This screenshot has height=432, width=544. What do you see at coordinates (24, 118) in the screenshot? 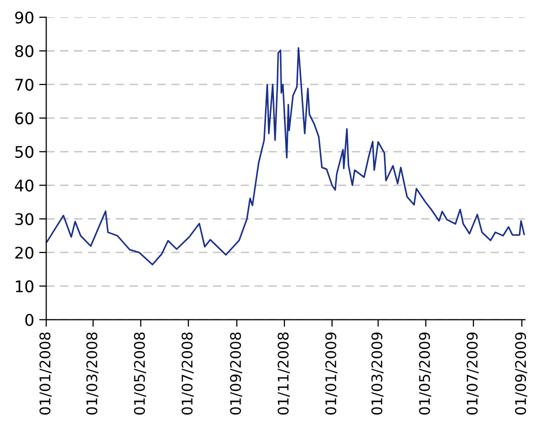
I see `y-tick-label: 60` at bounding box center [24, 118].